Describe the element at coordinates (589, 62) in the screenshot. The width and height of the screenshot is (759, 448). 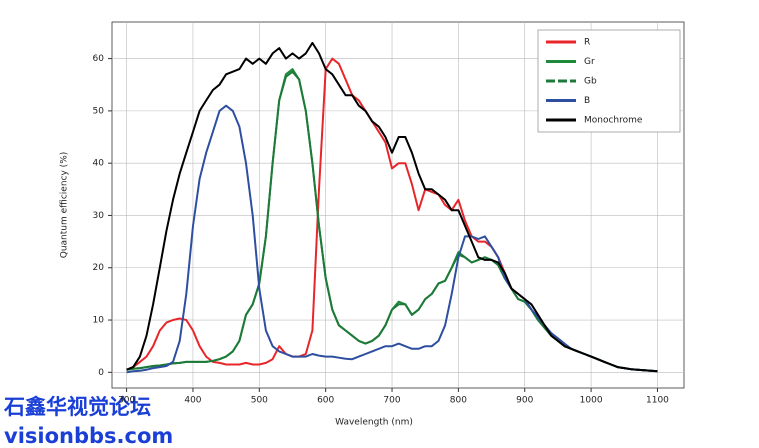
I see `legend-label: Gr` at that location.